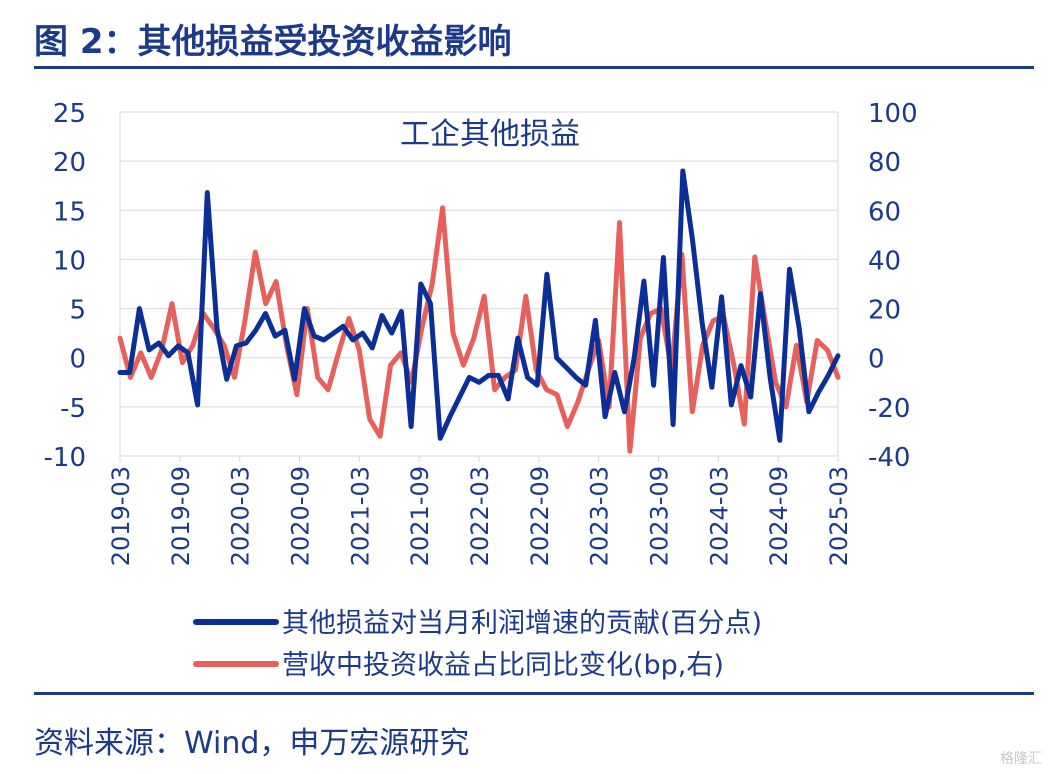  Describe the element at coordinates (69, 163) in the screenshot. I see `left-y-tick-label: 20` at that location.